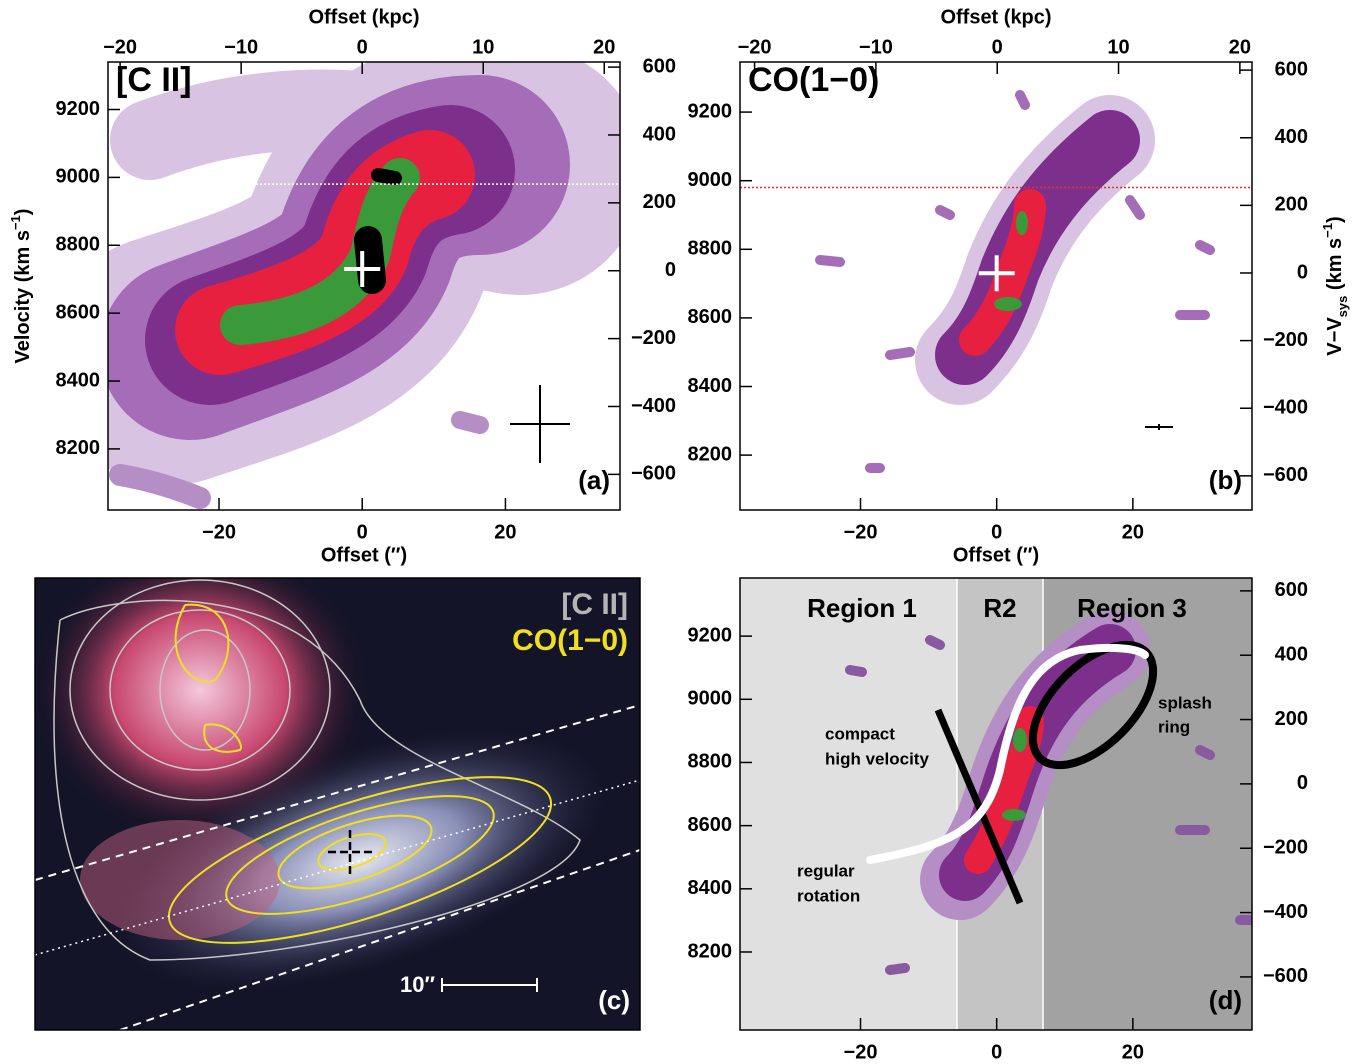 This screenshot has height=1064, width=1370. Describe the element at coordinates (828, 895) in the screenshot. I see `annotation: rotation` at that location.